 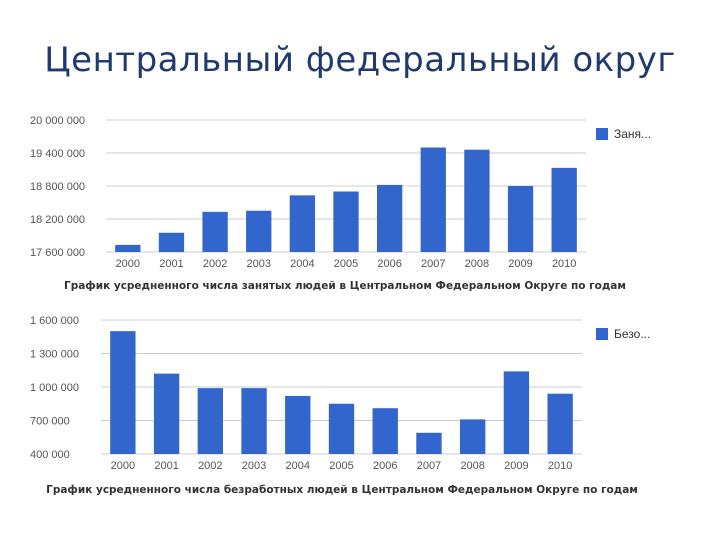 What do you see at coordinates (57, 121) in the screenshot?
I see `y-tick-label: 20 000 000` at bounding box center [57, 121].